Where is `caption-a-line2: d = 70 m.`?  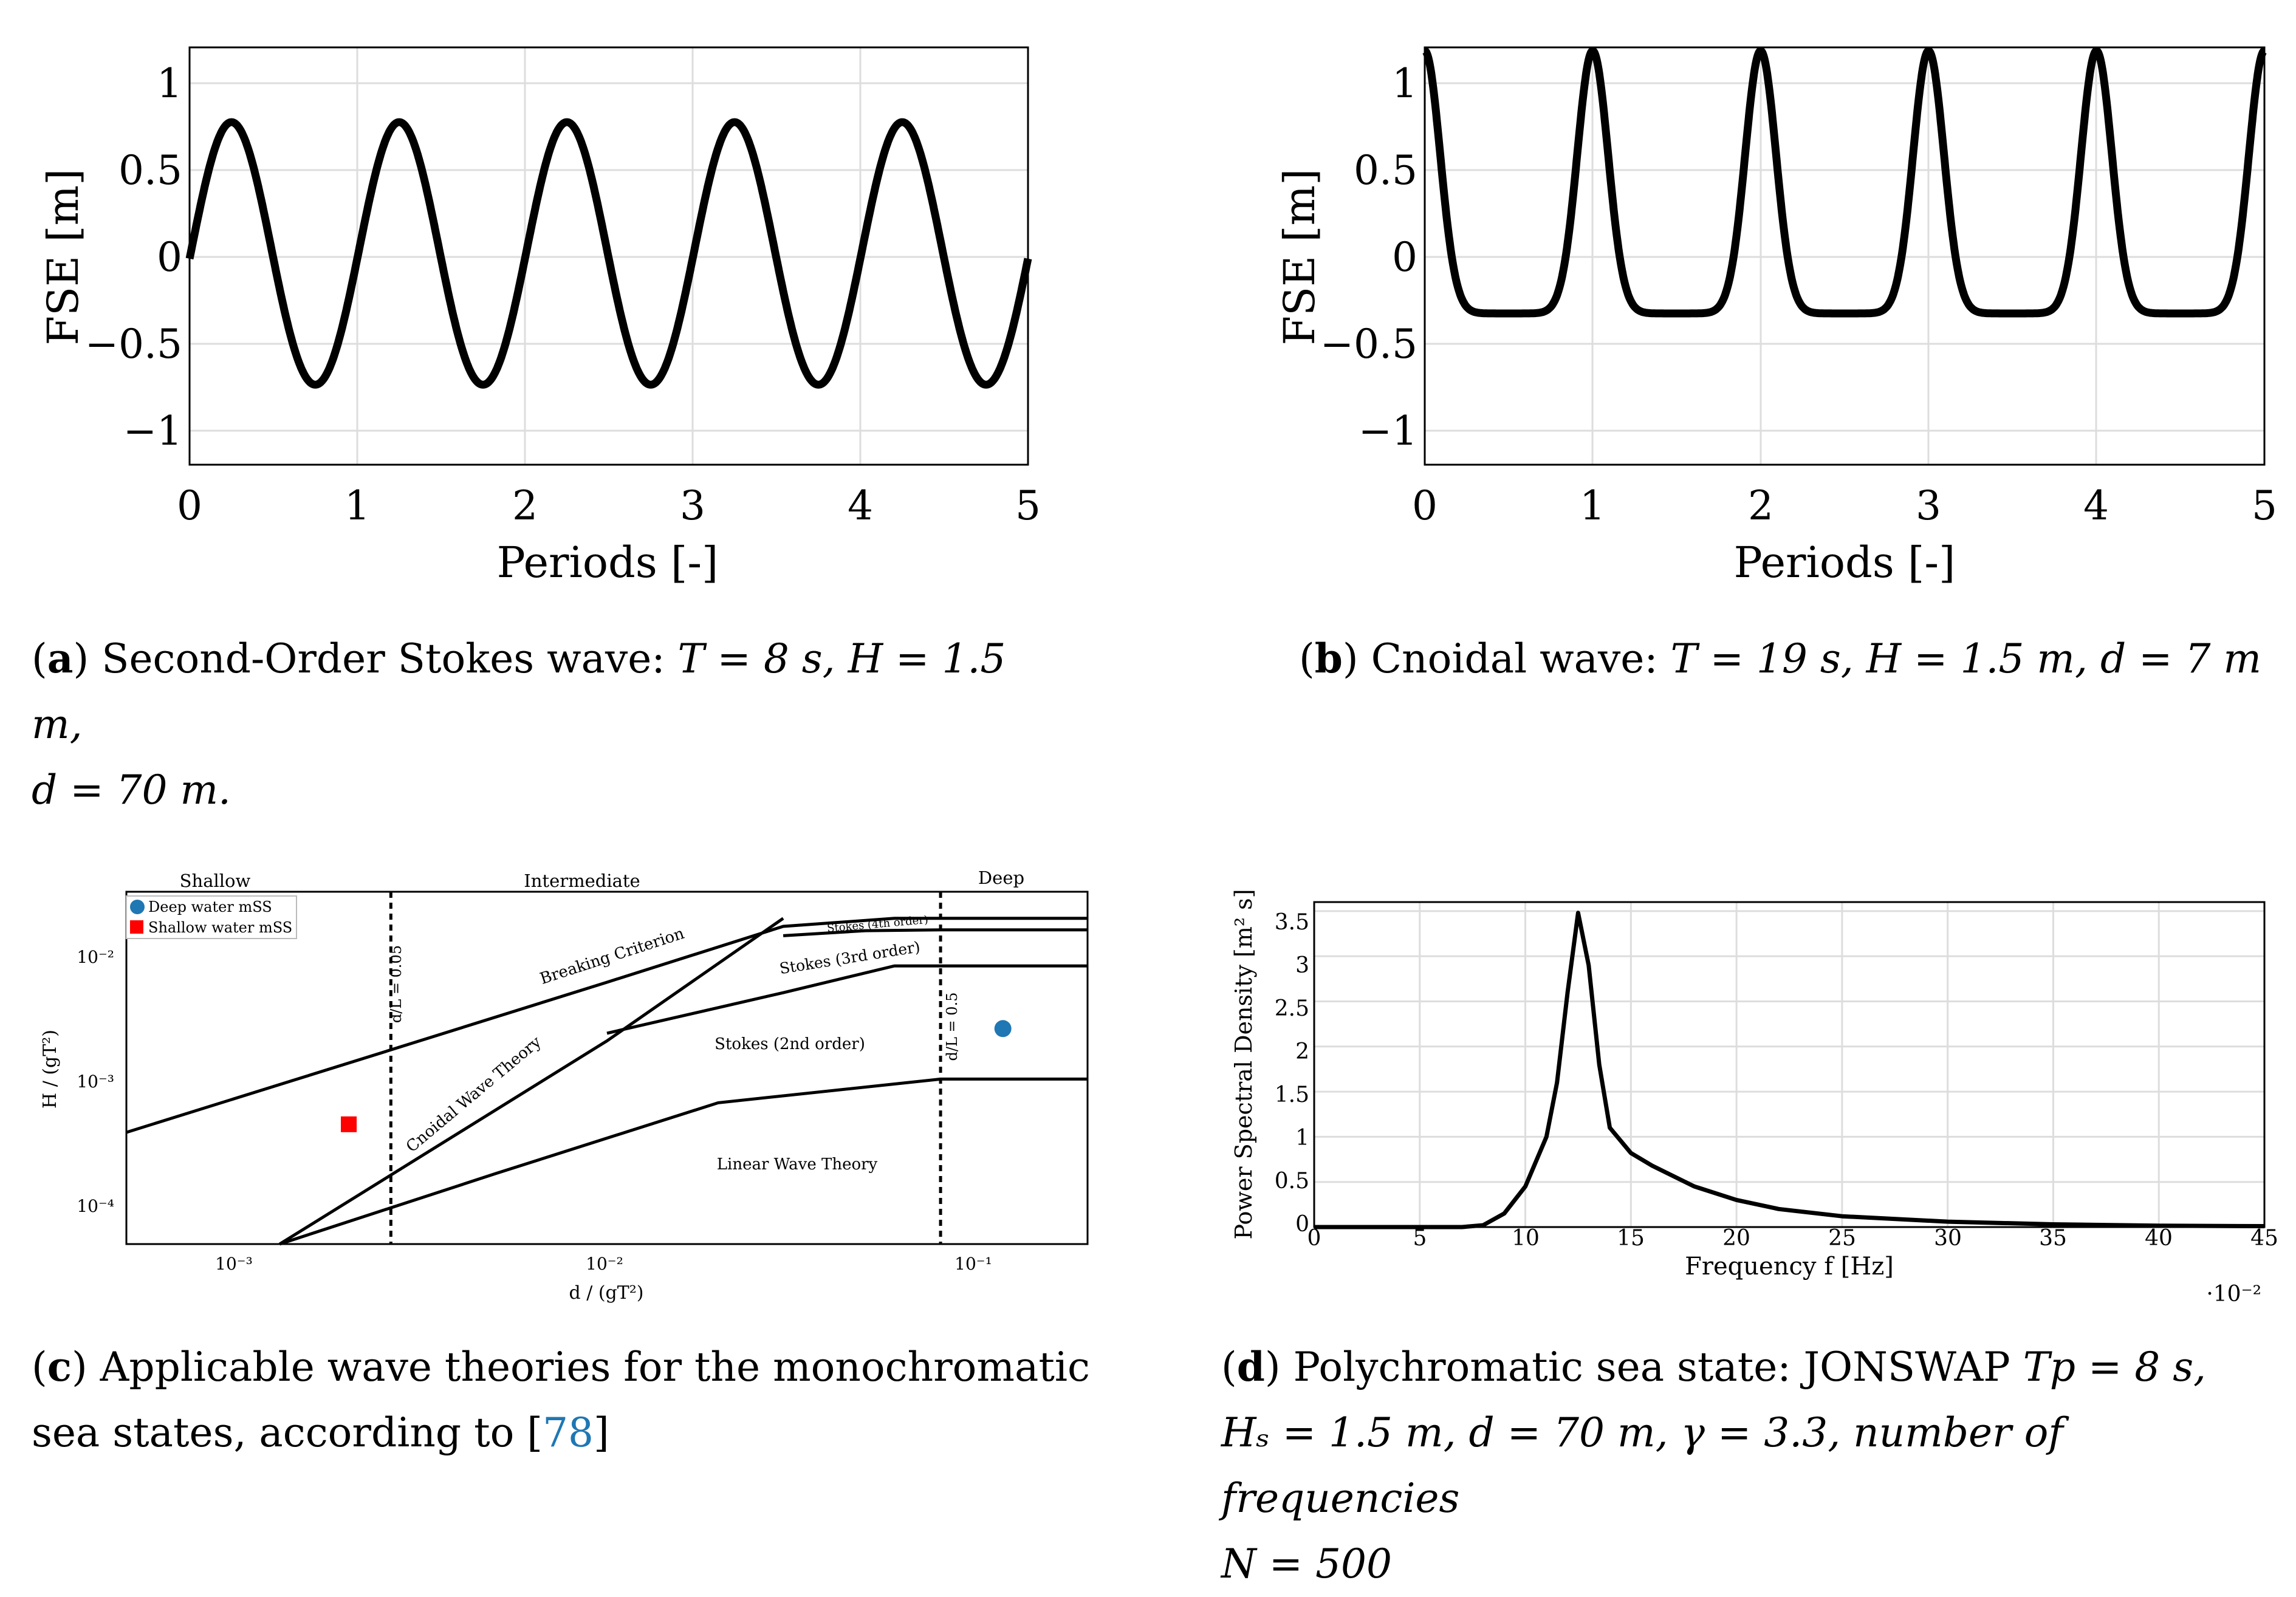 caption-a-line2: d = 70 m. is located at coordinates (548, 790).